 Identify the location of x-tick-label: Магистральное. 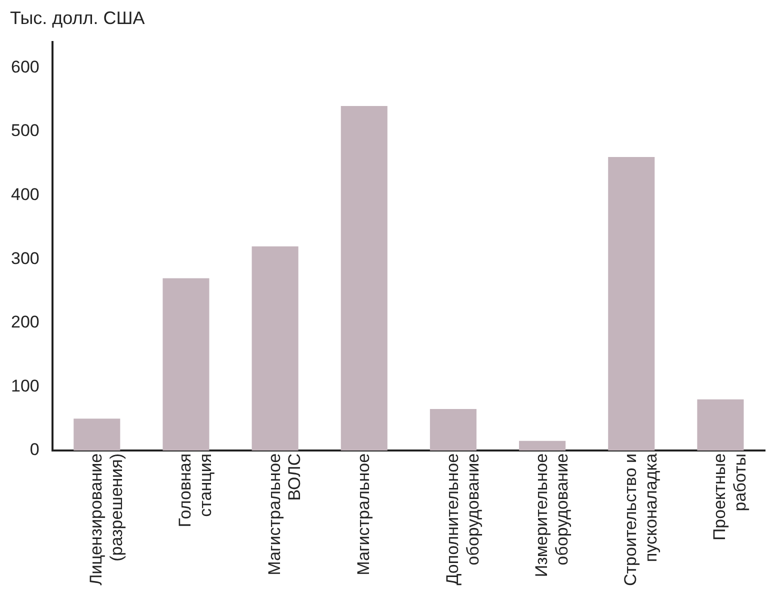
(363, 514).